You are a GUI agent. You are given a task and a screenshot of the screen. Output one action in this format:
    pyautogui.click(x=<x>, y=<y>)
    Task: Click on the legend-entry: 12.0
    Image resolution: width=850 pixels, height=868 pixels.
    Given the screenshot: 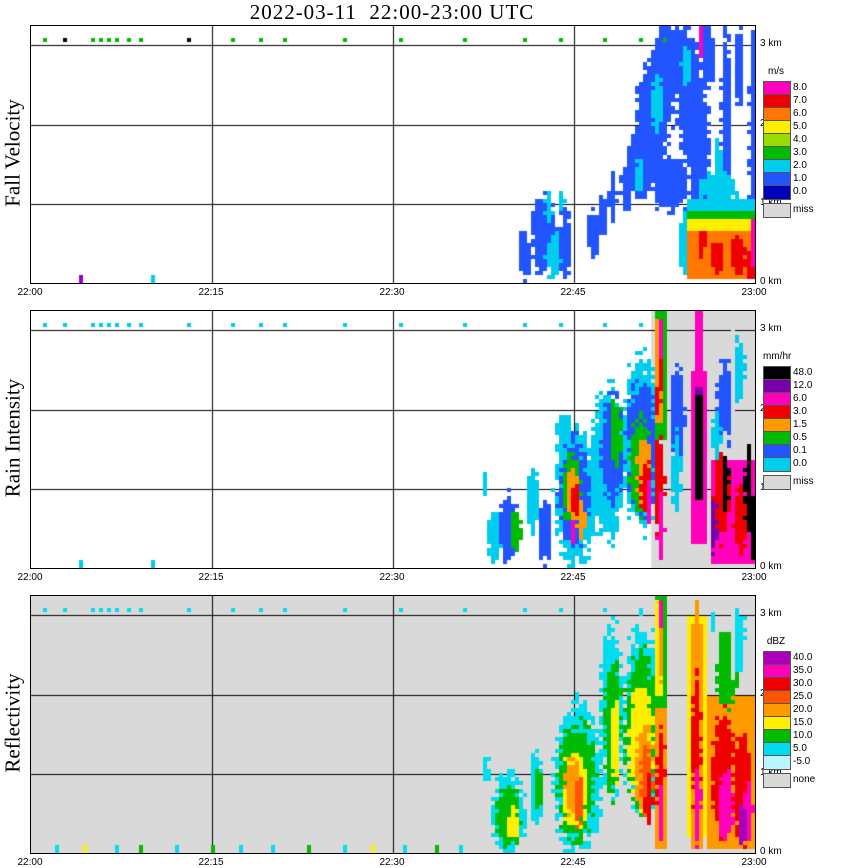 What is the action you would take?
    pyautogui.click(x=793, y=386)
    